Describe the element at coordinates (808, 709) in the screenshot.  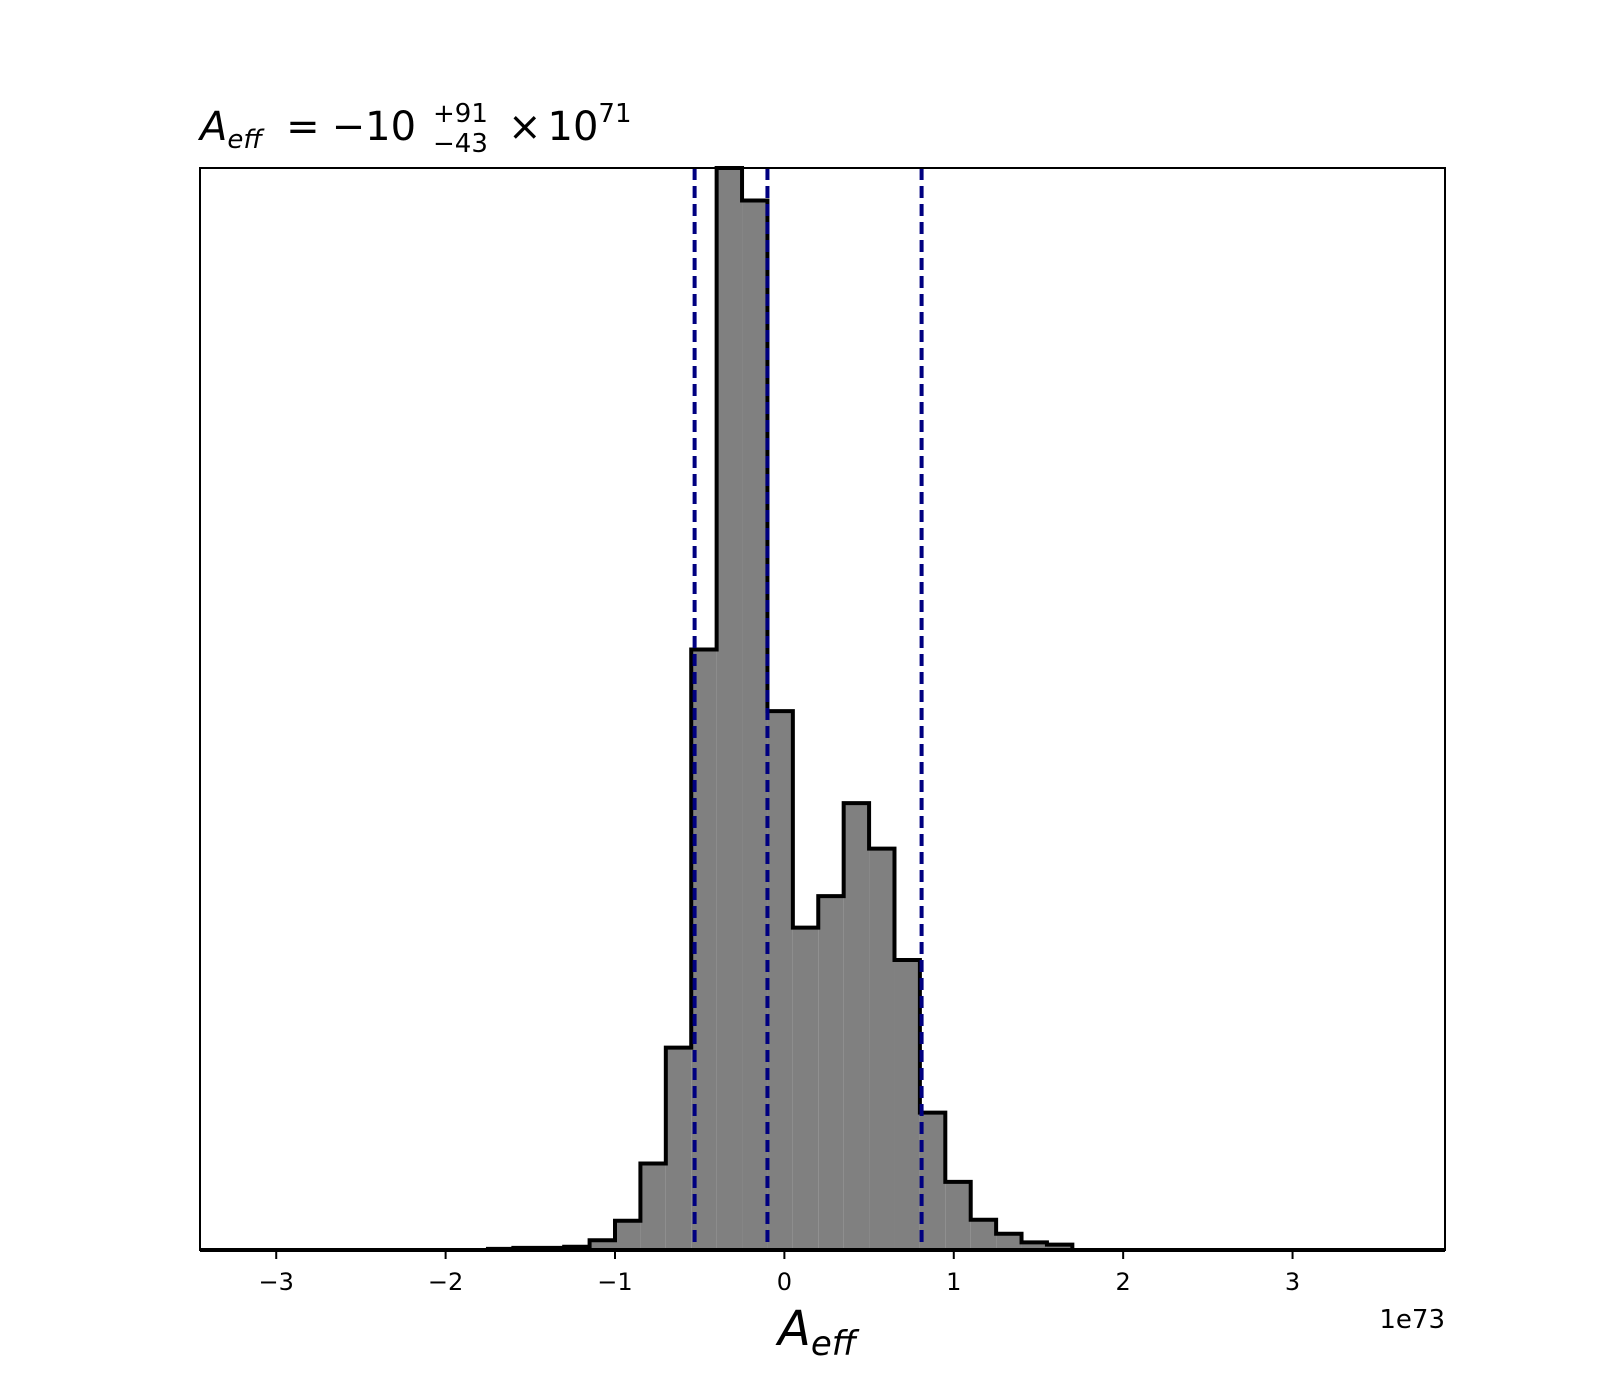
I see `quantile-lines` at that location.